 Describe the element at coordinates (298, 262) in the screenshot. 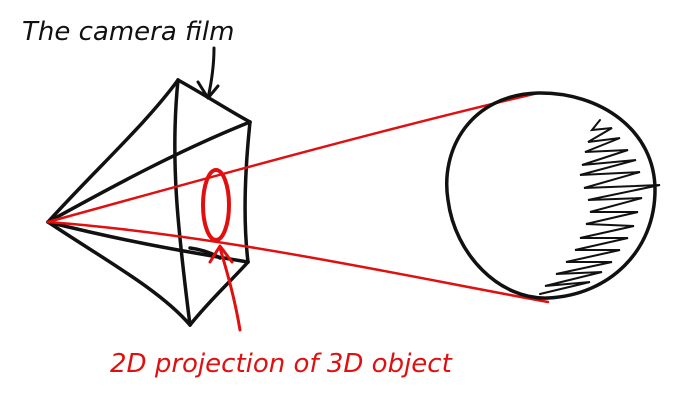

I see `ray-lower` at that location.